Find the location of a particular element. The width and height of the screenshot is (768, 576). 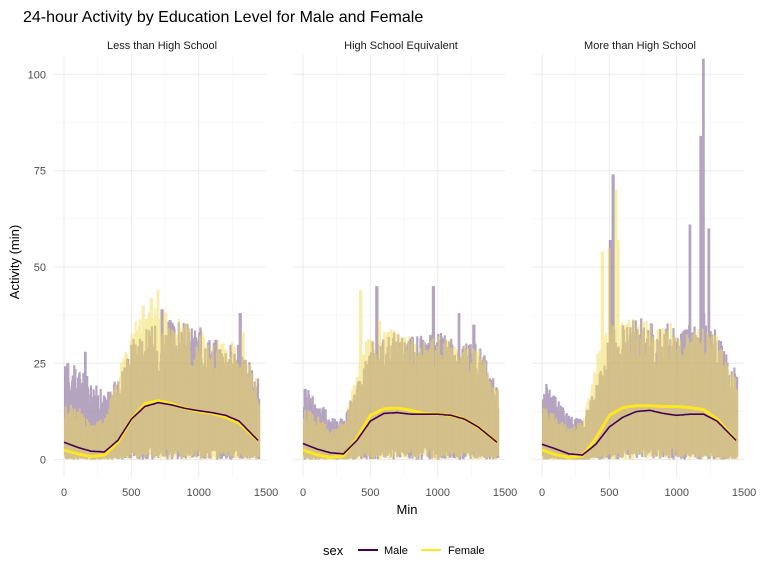

x-axis-label: Min is located at coordinates (407, 509).